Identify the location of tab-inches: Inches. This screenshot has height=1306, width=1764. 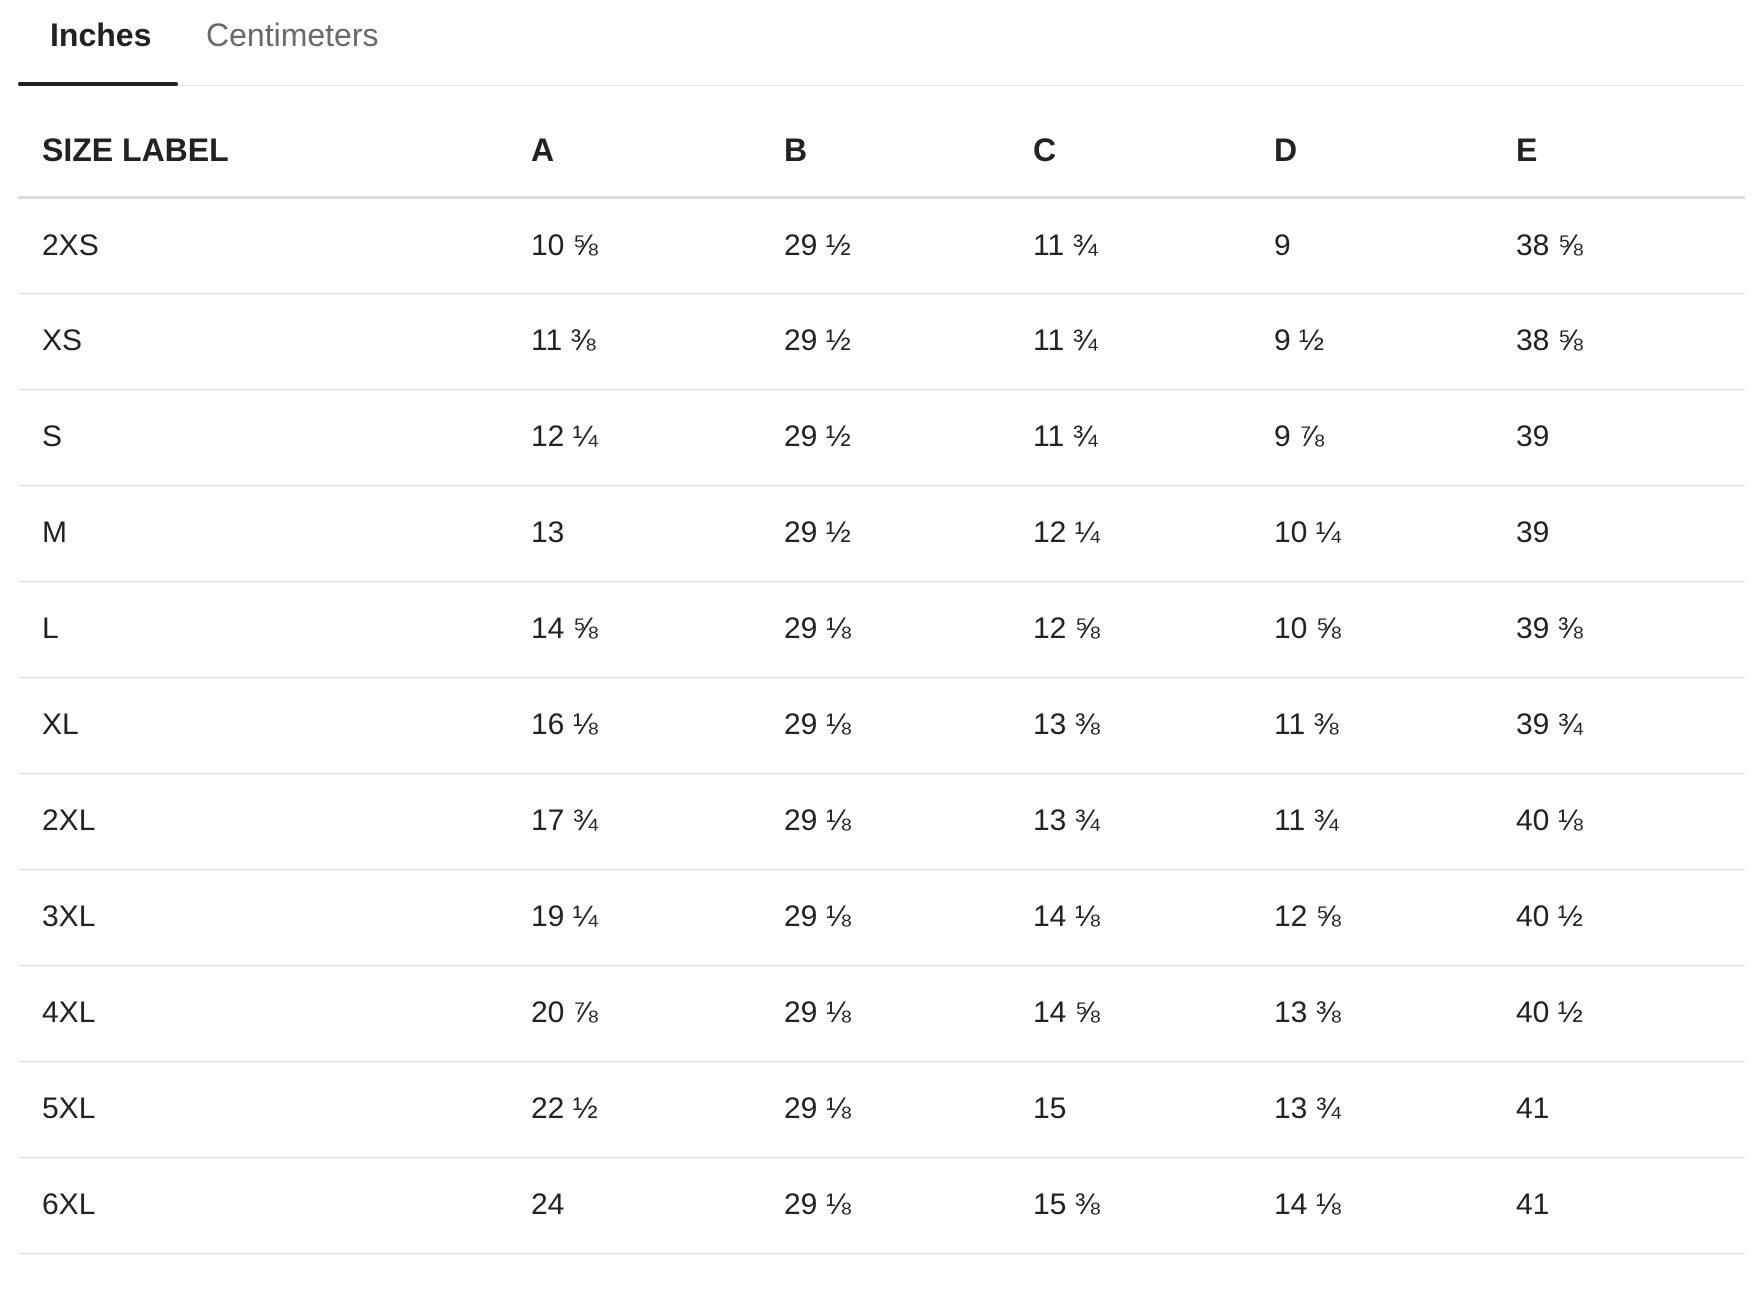
(98, 43).